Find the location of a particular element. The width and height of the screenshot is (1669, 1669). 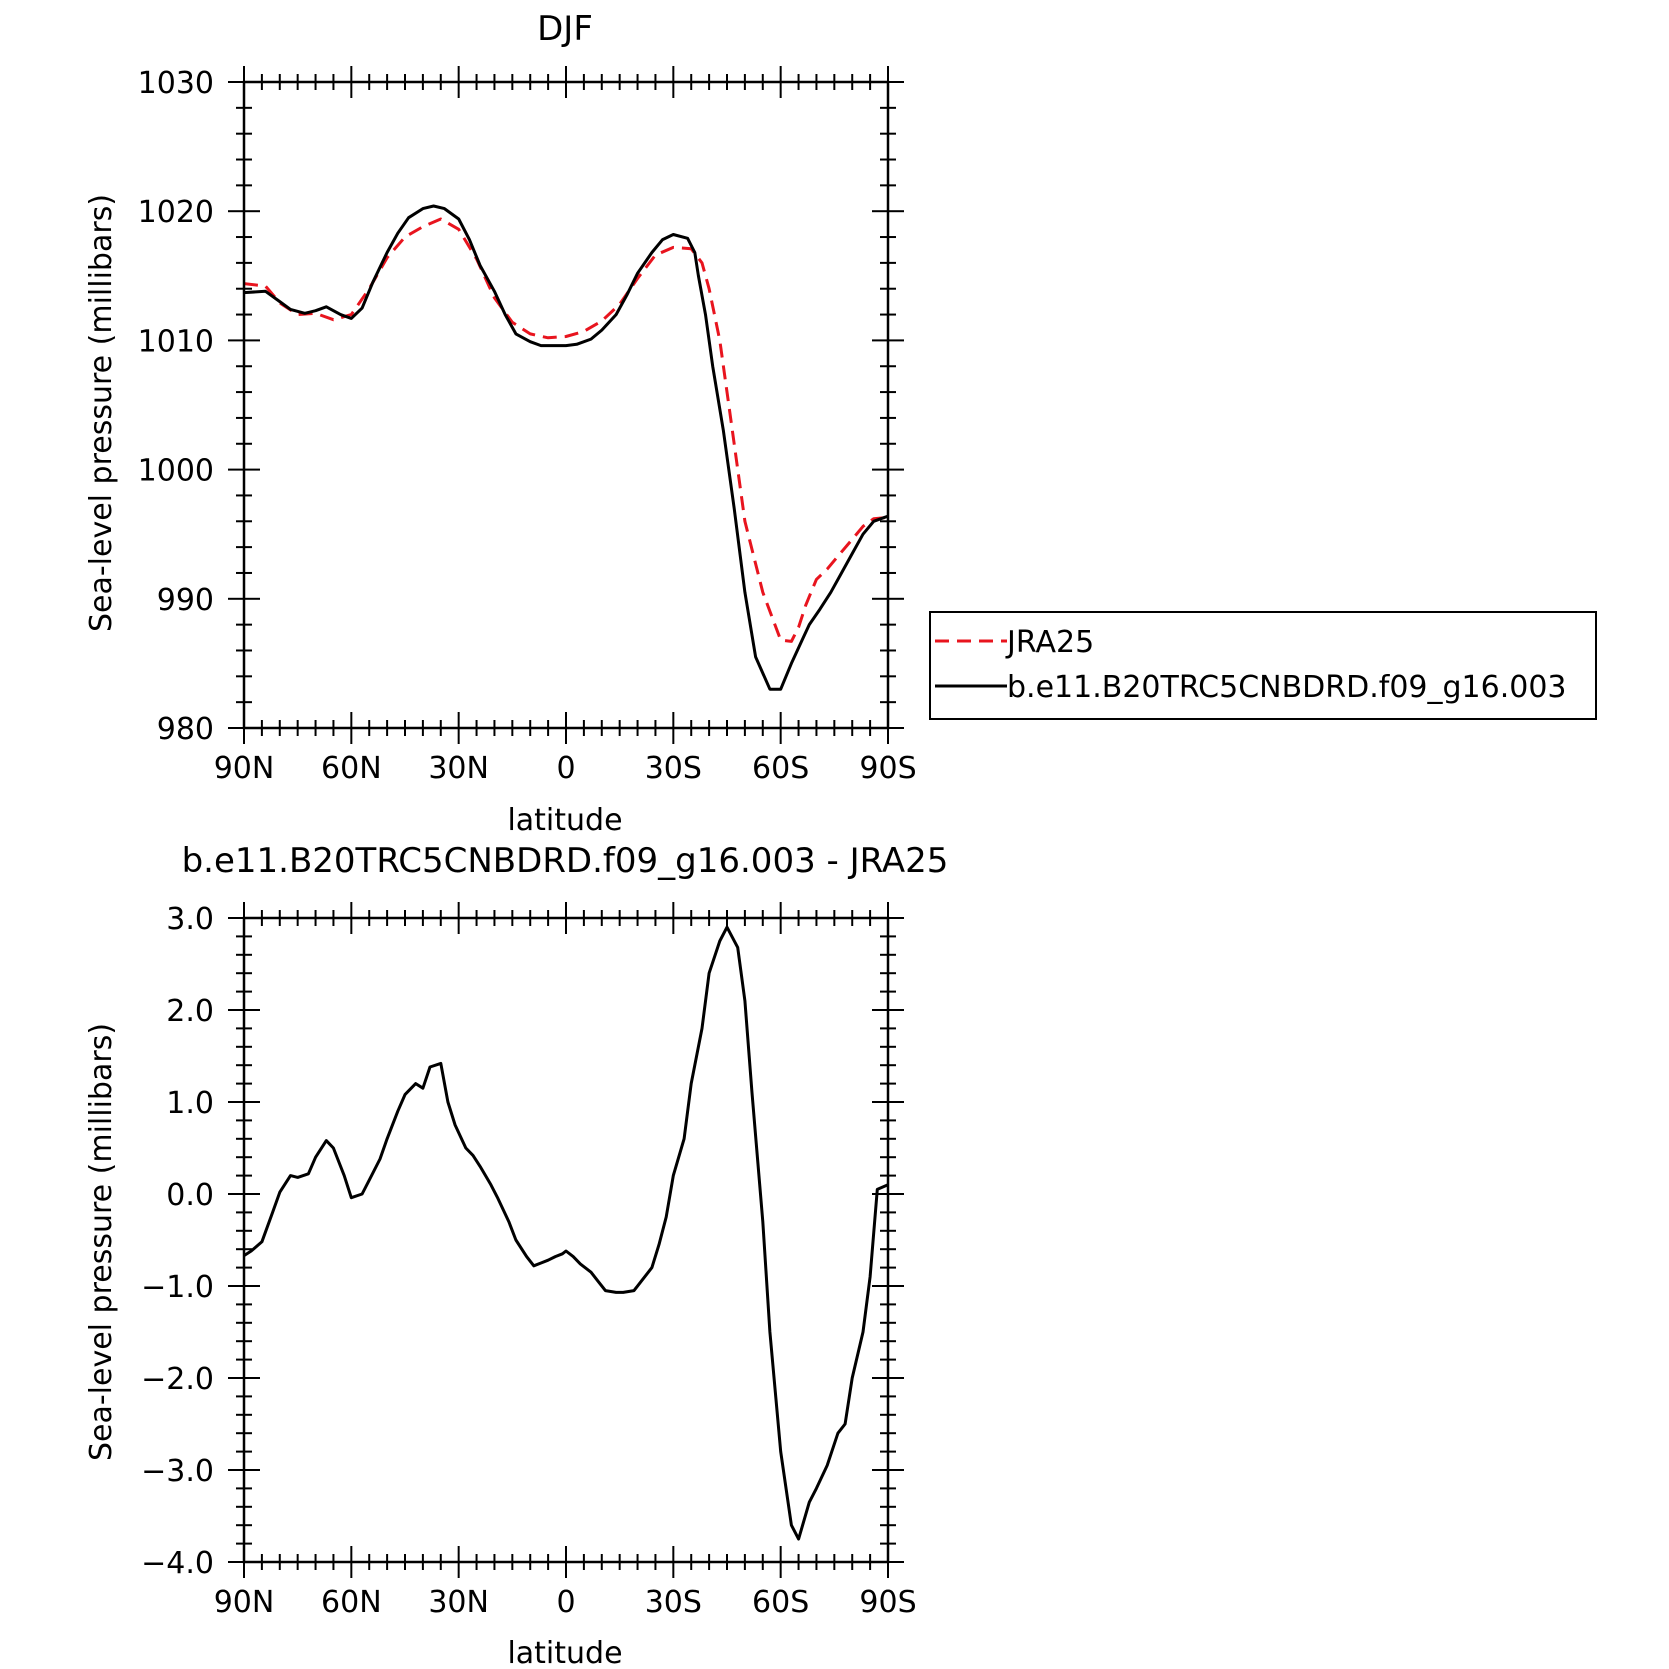

y-tick-label: 1010 is located at coordinates (176, 341).